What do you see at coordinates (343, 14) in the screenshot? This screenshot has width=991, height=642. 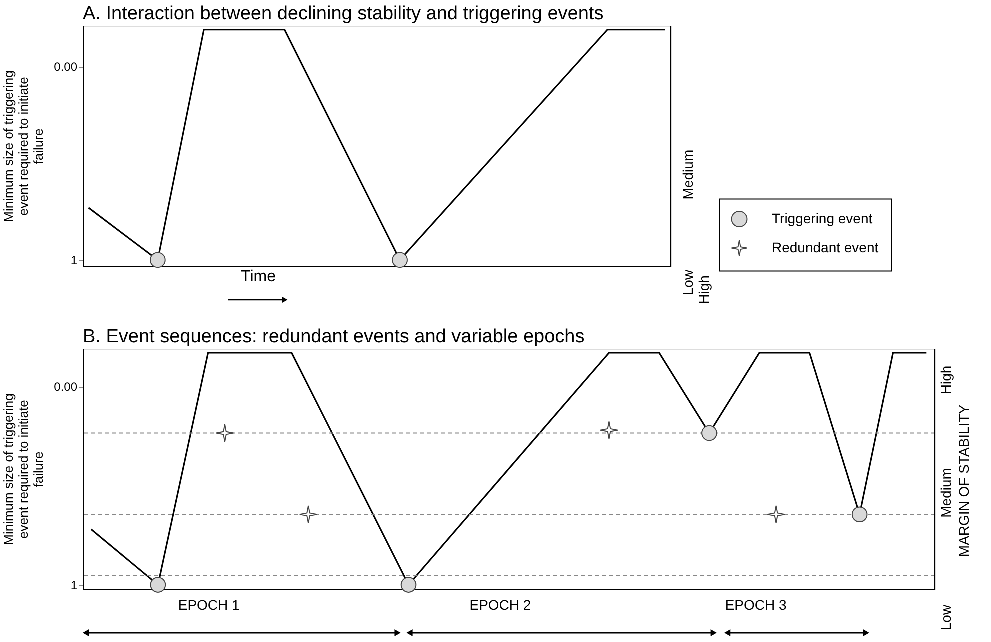 I see `chart-title: A. Interaction between declining stability and triggering events` at bounding box center [343, 14].